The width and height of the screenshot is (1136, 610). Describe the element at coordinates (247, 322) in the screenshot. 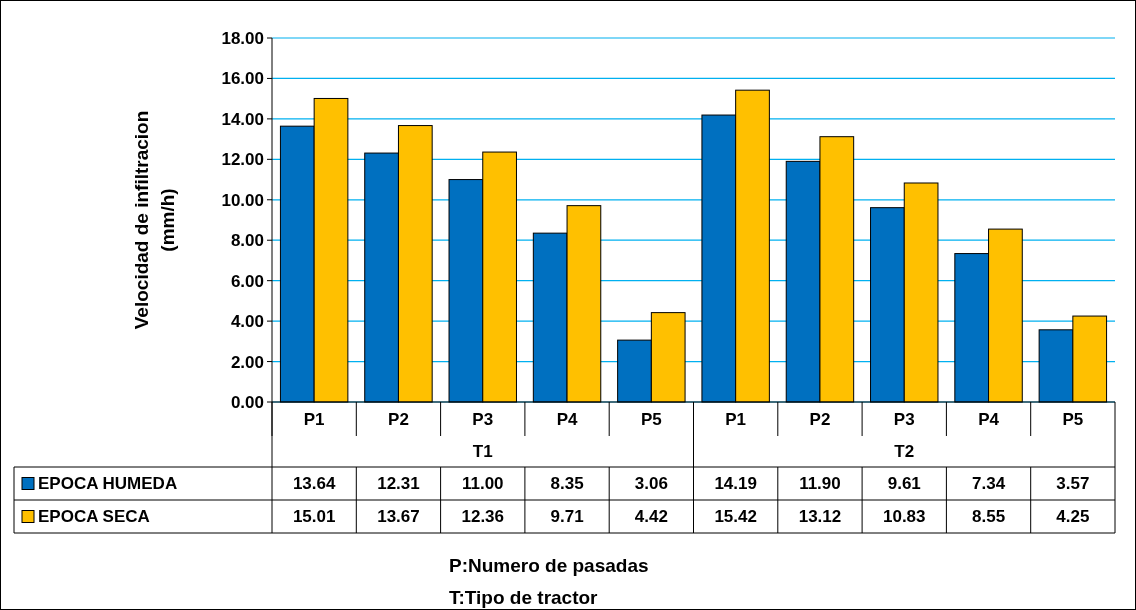

I see `y-tick-label: 4.00` at that location.